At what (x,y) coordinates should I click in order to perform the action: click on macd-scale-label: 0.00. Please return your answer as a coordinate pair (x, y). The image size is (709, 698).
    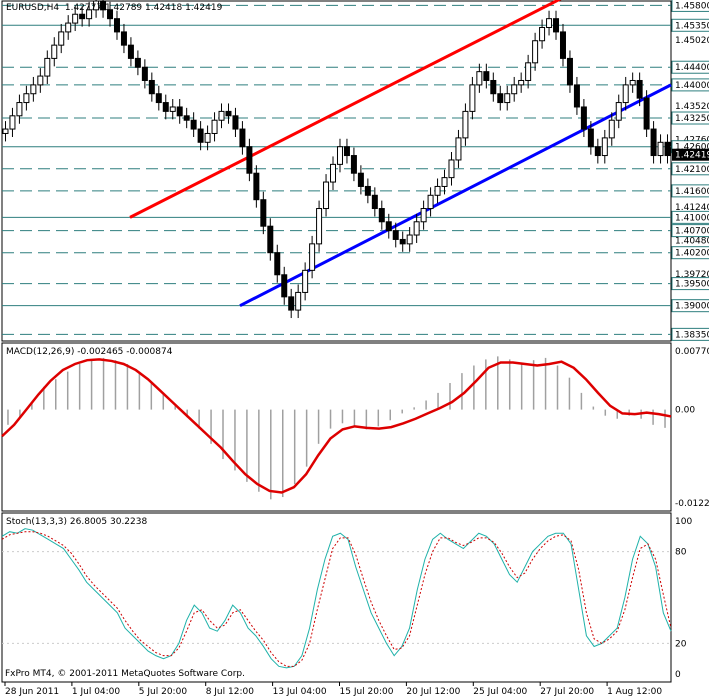
    Looking at the image, I should click on (685, 411).